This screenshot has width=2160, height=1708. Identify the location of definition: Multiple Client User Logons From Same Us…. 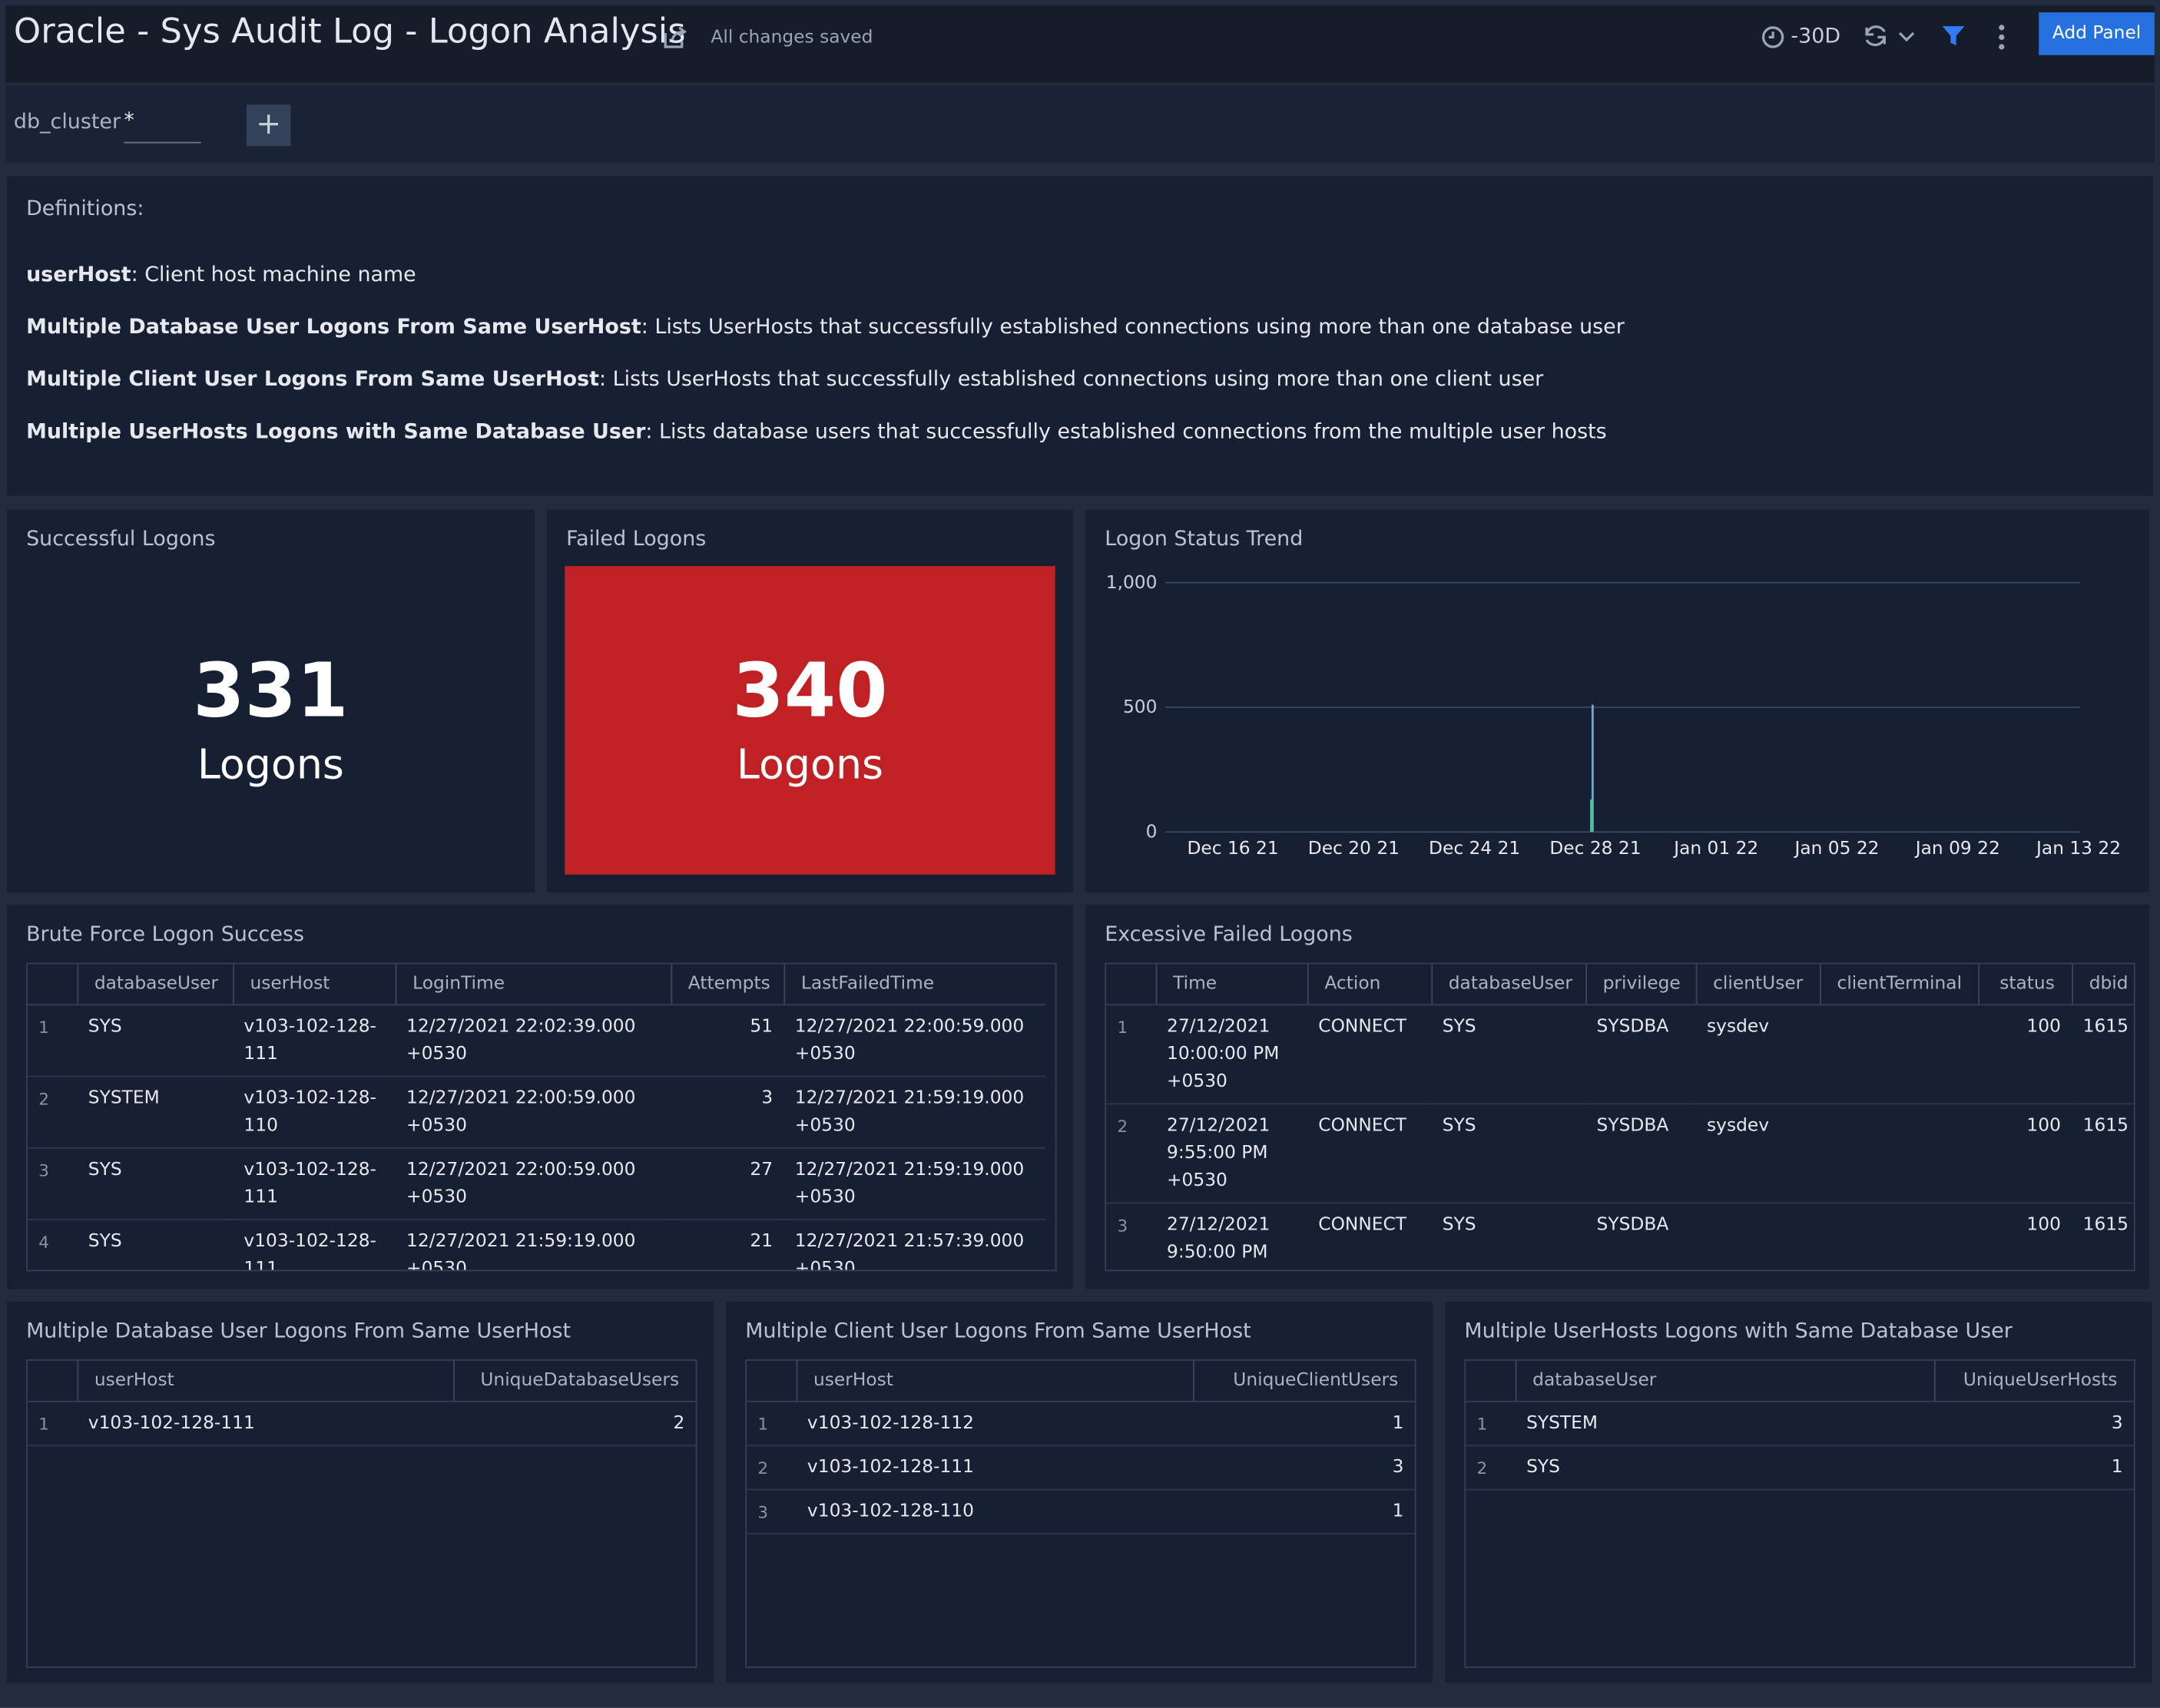
(825, 392).